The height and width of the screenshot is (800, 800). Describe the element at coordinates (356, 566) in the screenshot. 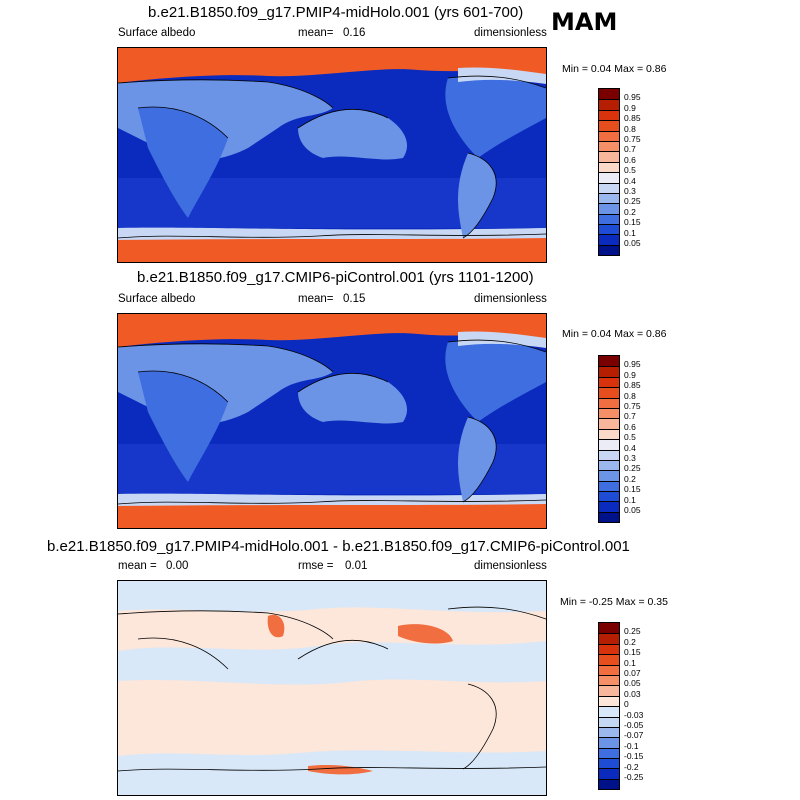

I see `panel3-rmse-value: 0.01` at that location.